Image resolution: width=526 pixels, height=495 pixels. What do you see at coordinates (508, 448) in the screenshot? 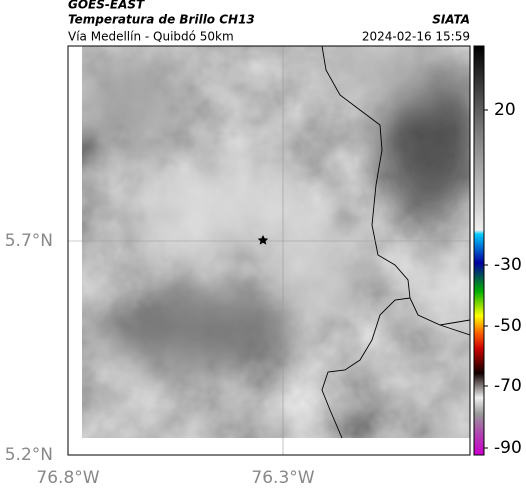
I see `colorbar-label: -90` at bounding box center [508, 448].